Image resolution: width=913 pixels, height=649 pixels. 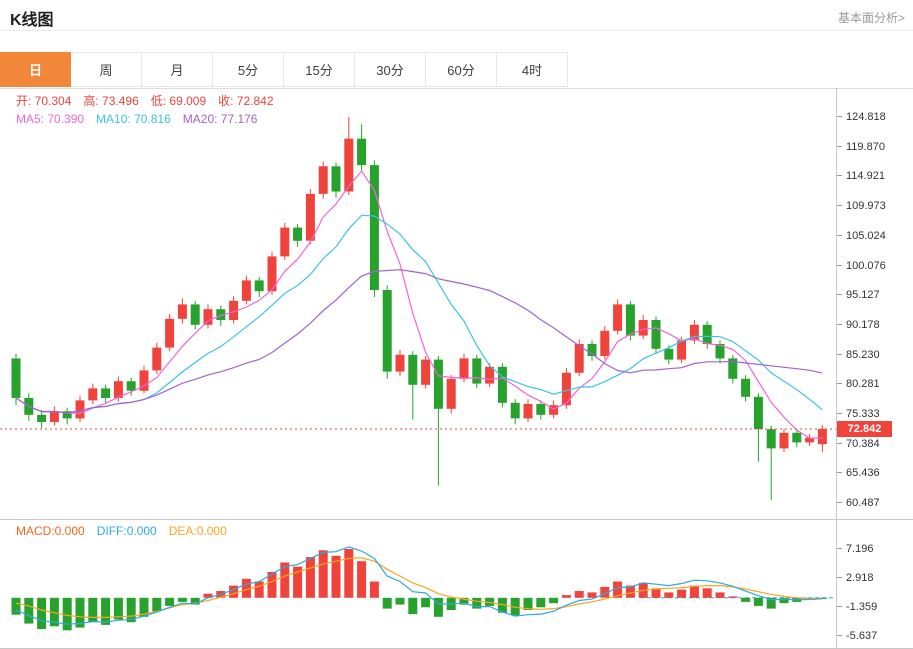 I want to click on axis-tick-label: 114.921, so click(x=861, y=176).